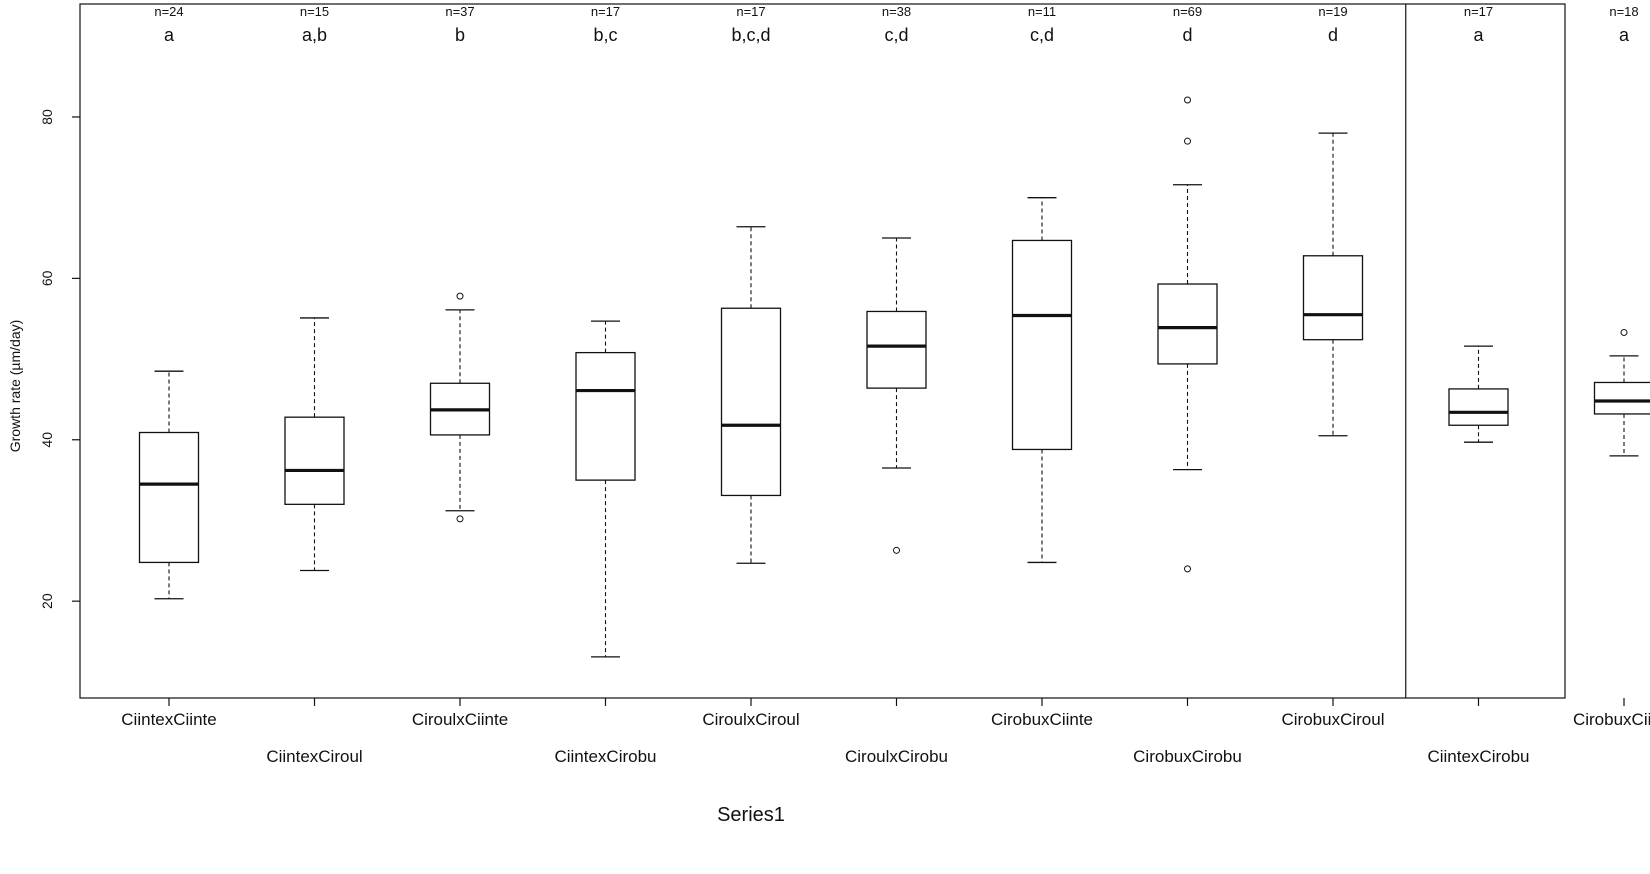  What do you see at coordinates (47, 440) in the screenshot?
I see `y-tick-label: 40` at bounding box center [47, 440].